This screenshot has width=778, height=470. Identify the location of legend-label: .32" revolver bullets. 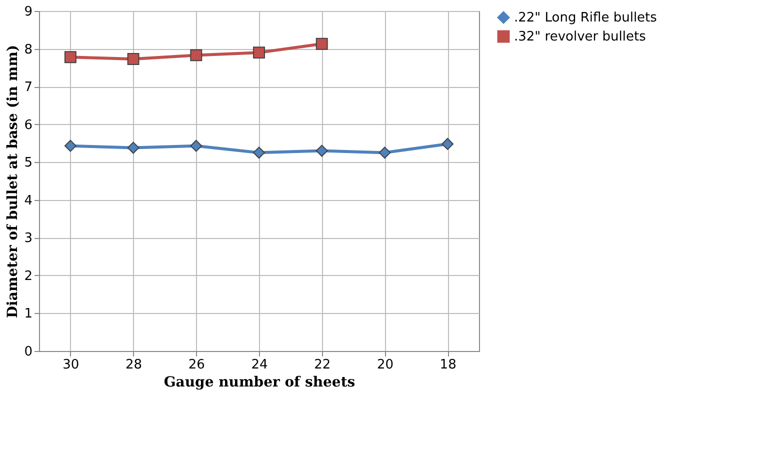
(580, 37).